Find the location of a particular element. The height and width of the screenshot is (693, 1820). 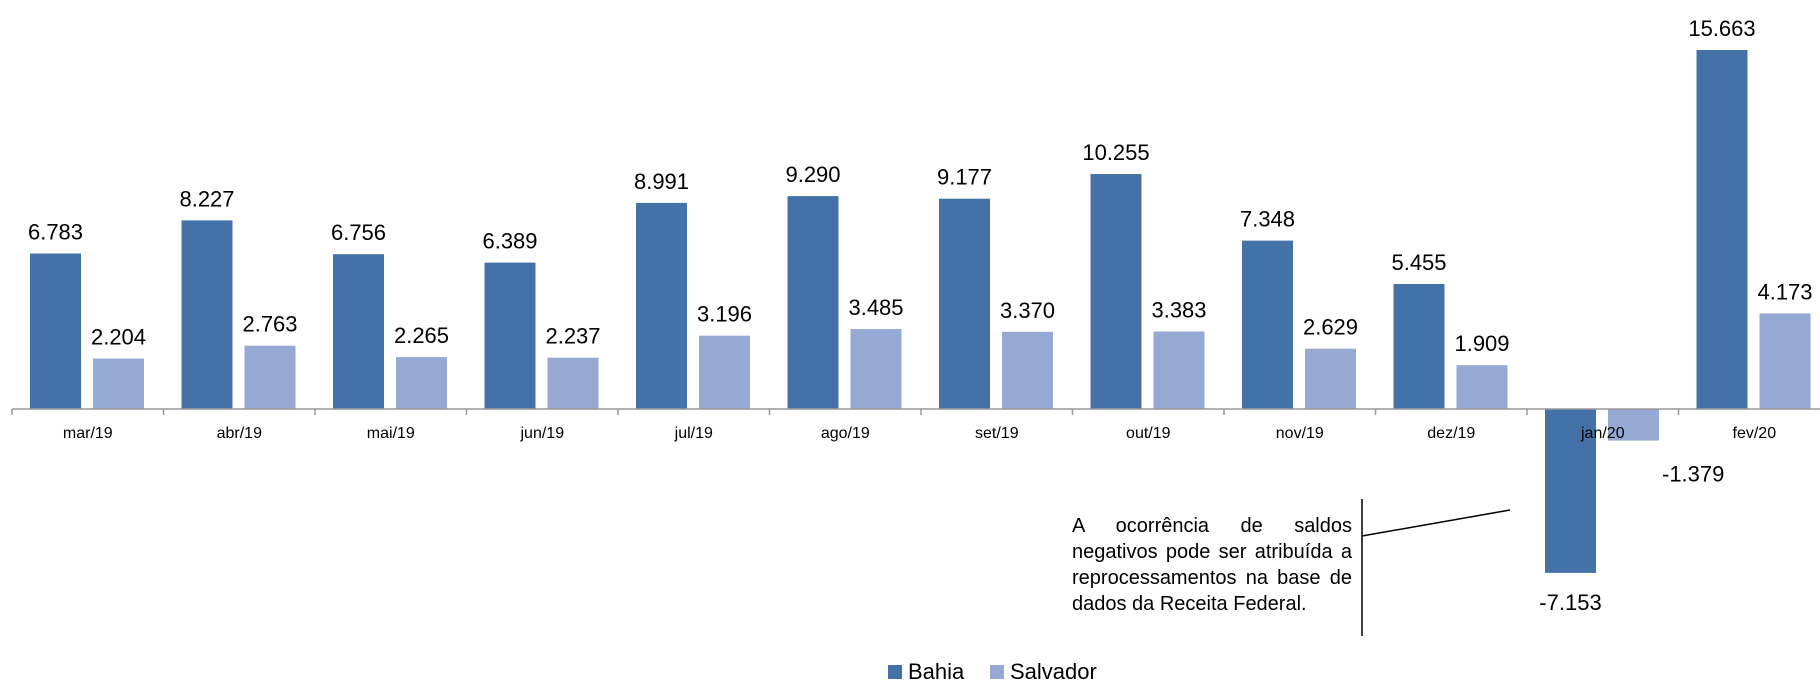

x-tick-label-mai-19: mai/19 is located at coordinates (391, 433).